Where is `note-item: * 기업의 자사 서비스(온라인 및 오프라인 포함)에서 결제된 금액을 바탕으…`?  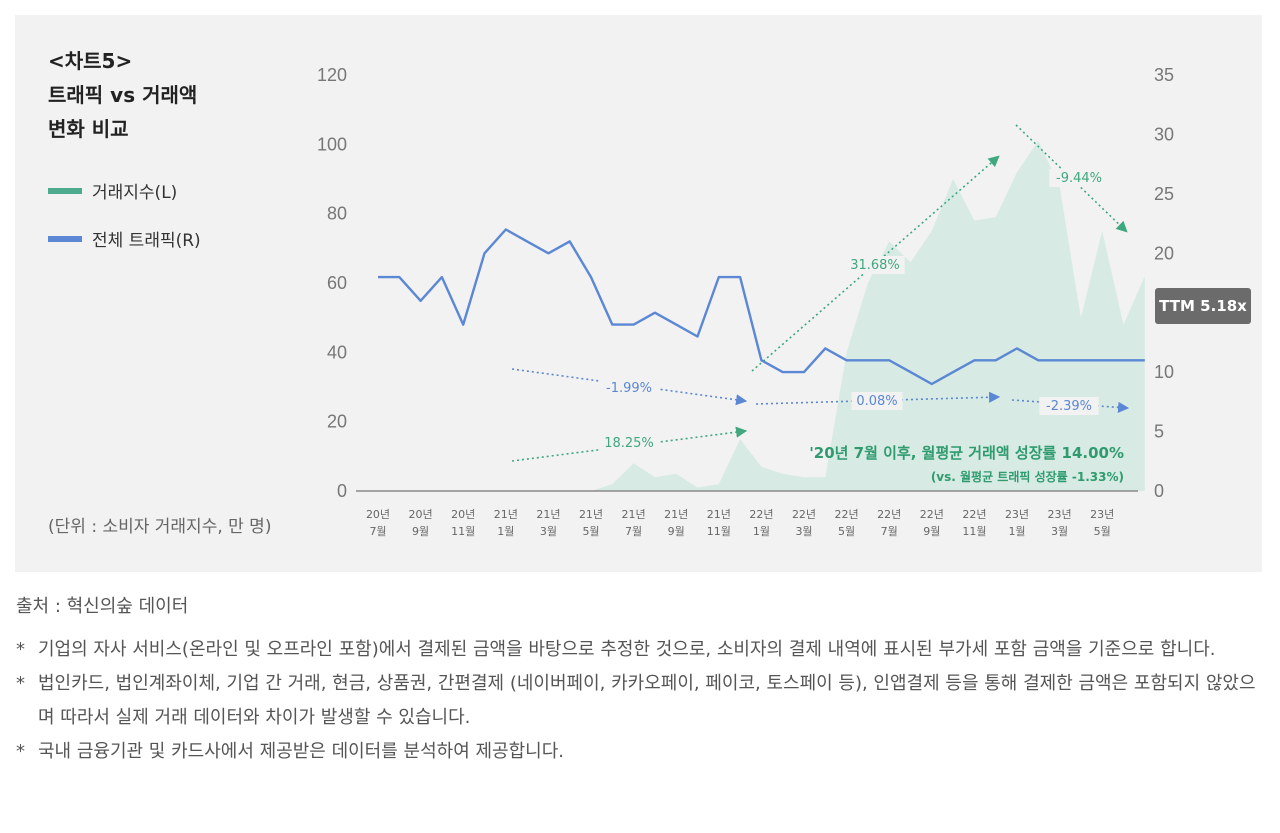 note-item: * 기업의 자사 서비스(온라인 및 오프라인 포함)에서 결제된 금액을 바탕으… is located at coordinates (616, 649).